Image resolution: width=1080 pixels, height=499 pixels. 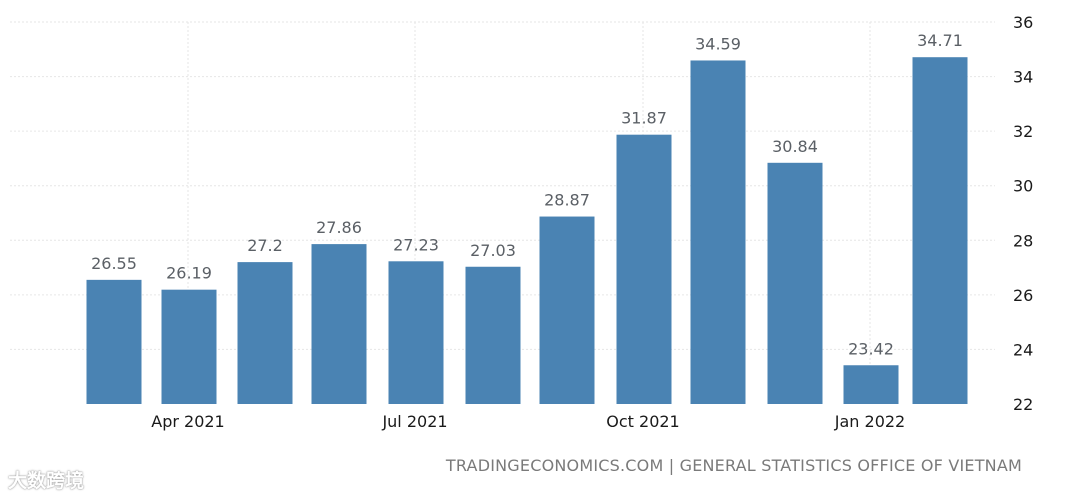 I want to click on data-label: 26.55, so click(x=114, y=263).